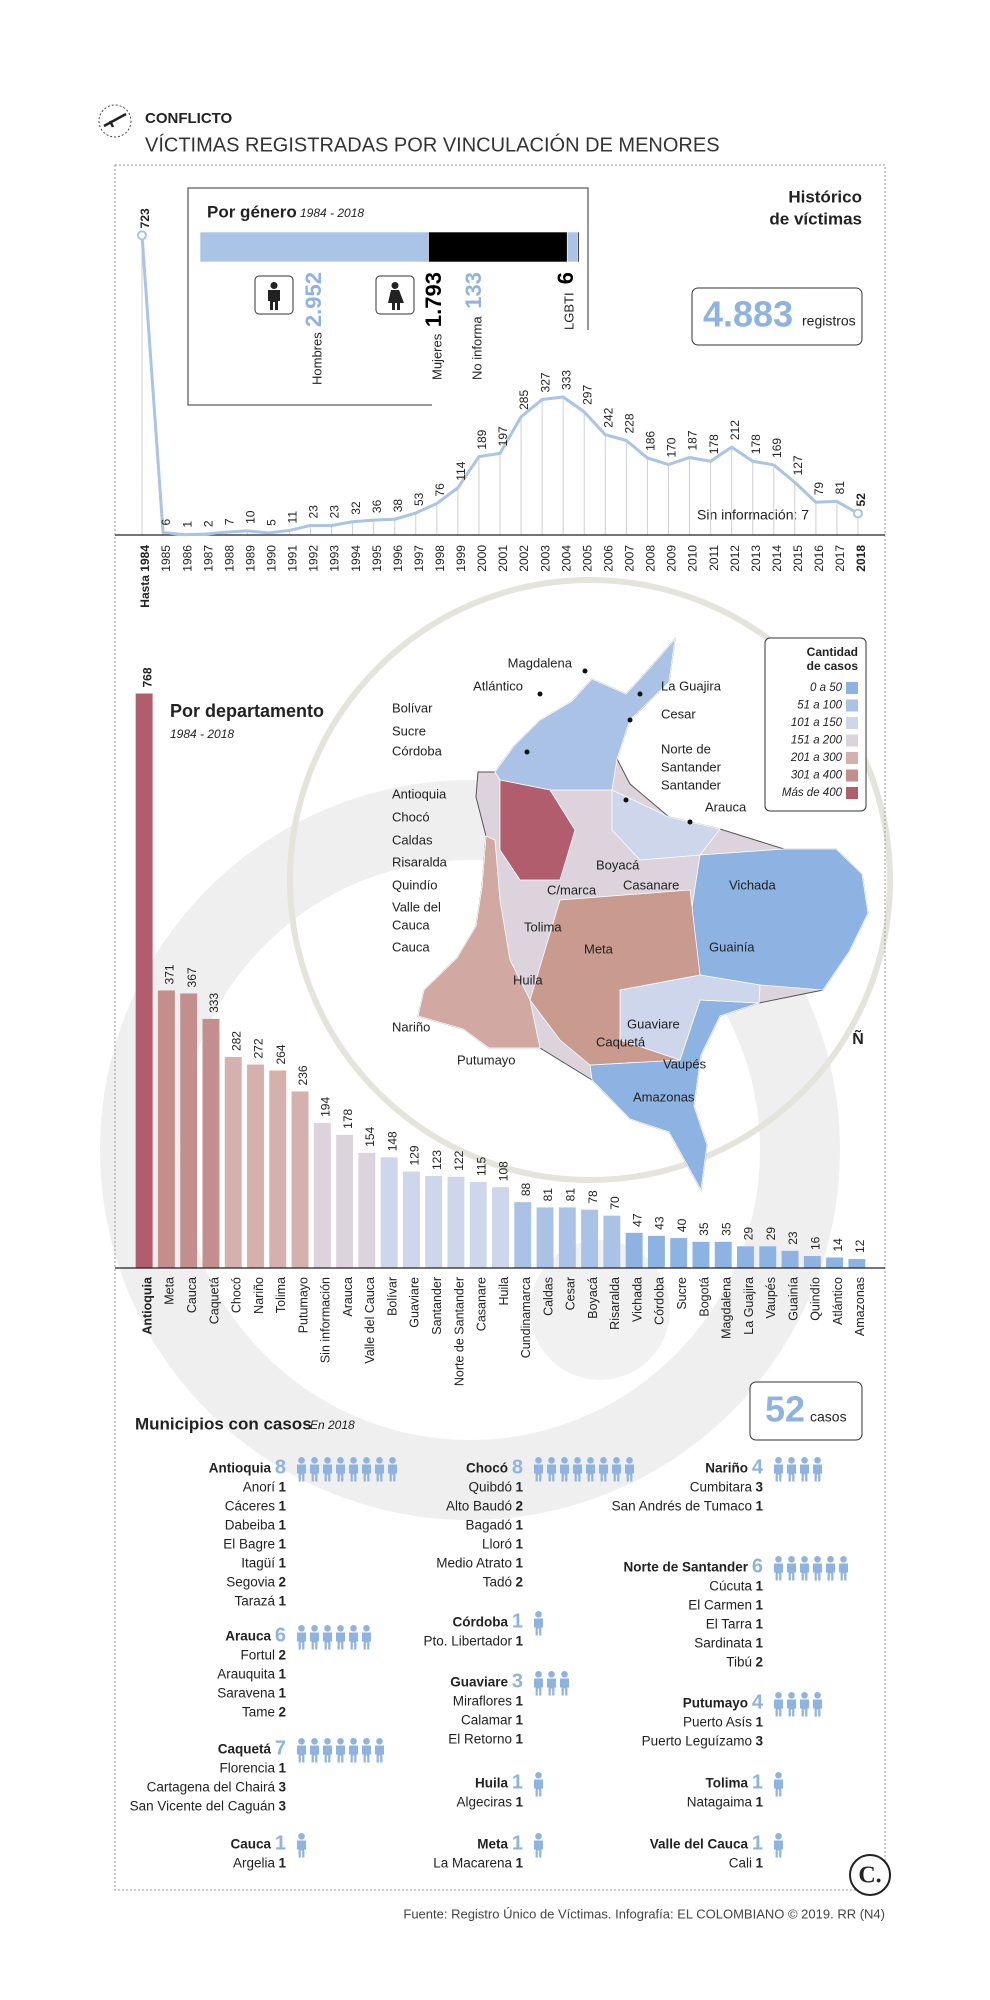 The image size is (990, 2000). I want to click on x-tick-label: 1988, so click(229, 558).